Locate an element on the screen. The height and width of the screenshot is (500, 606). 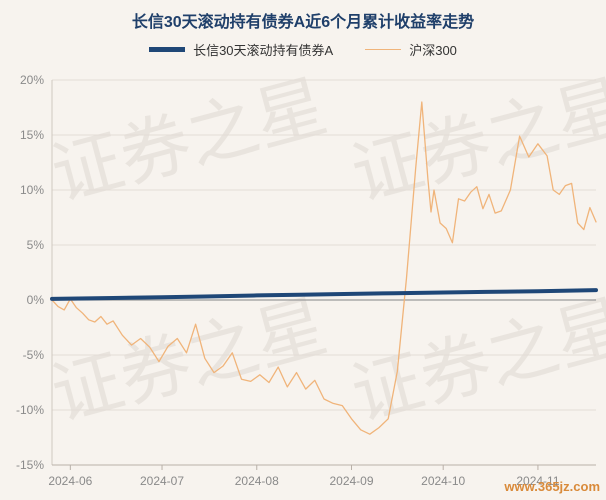
x-tick-label: 2024-08 is located at coordinates (257, 481).